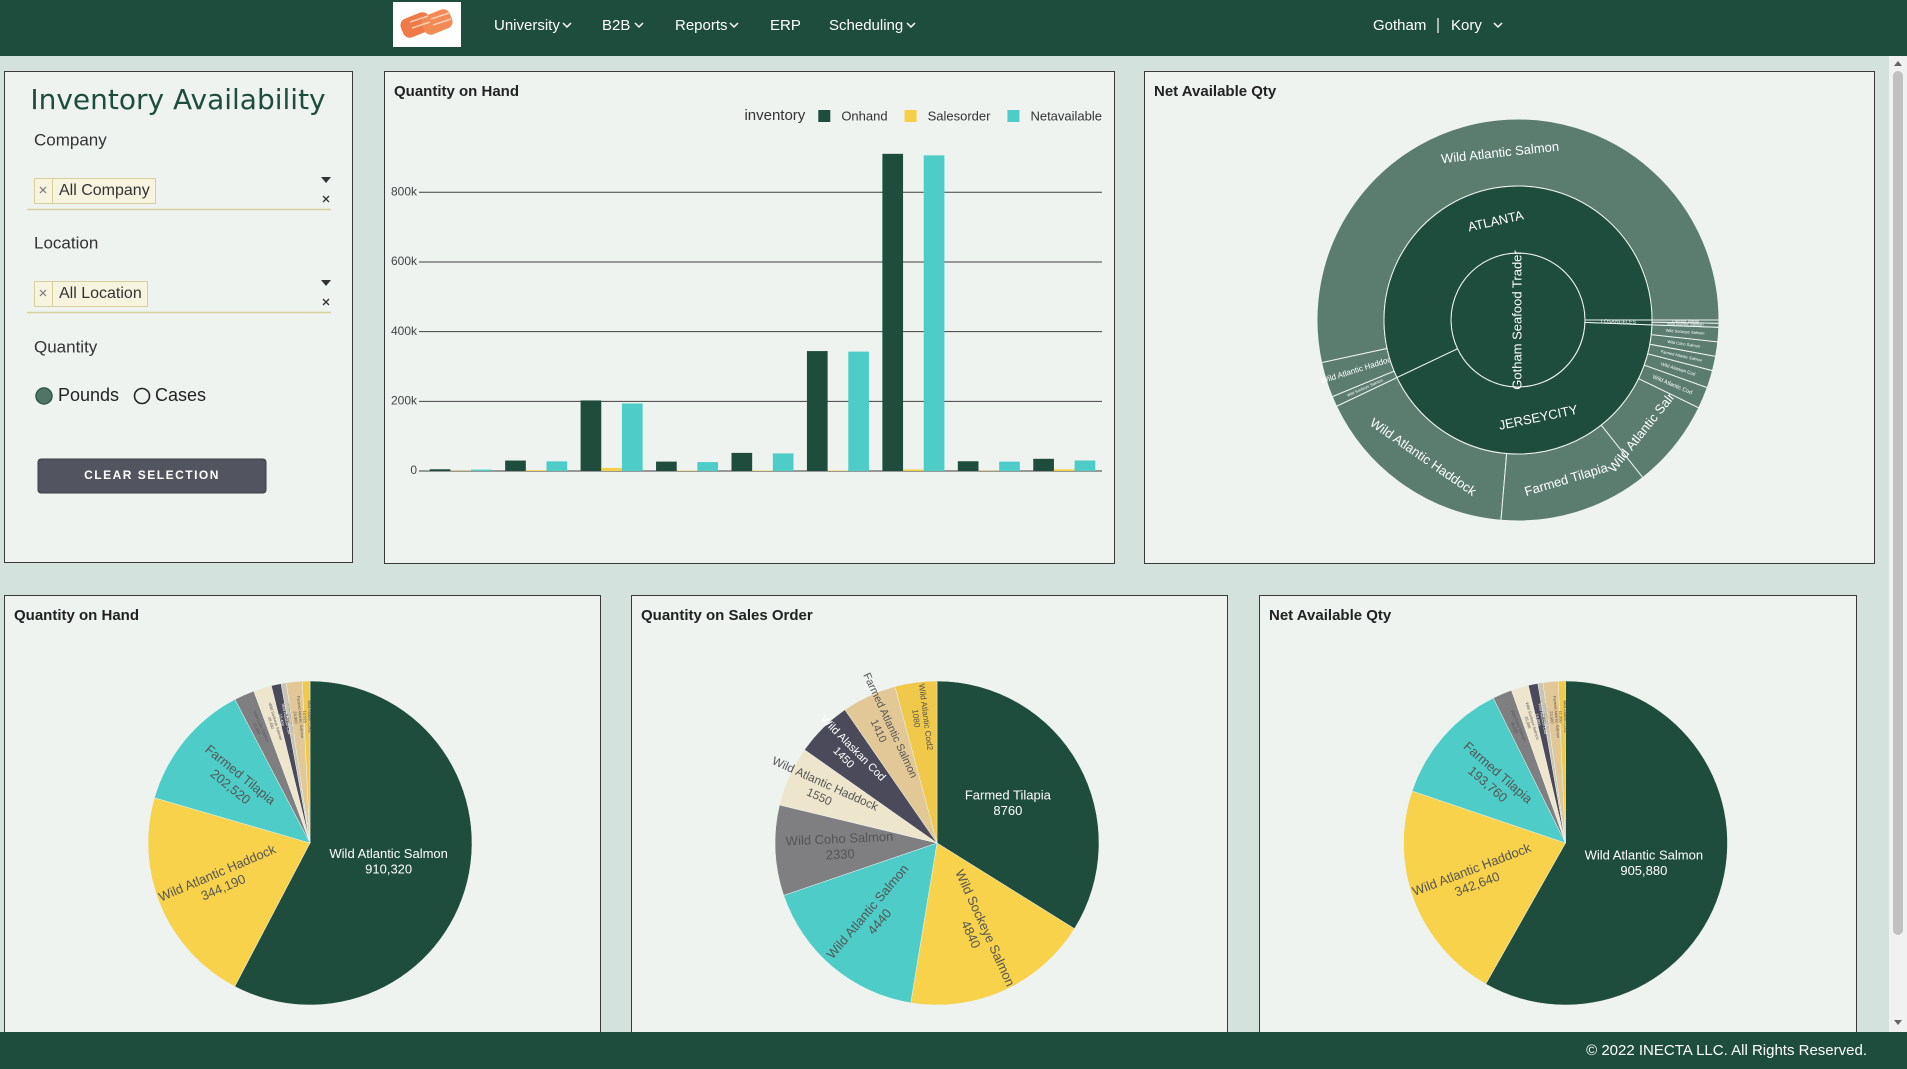 This screenshot has height=1069, width=1907. I want to click on scrollbar, so click(1898, 544).